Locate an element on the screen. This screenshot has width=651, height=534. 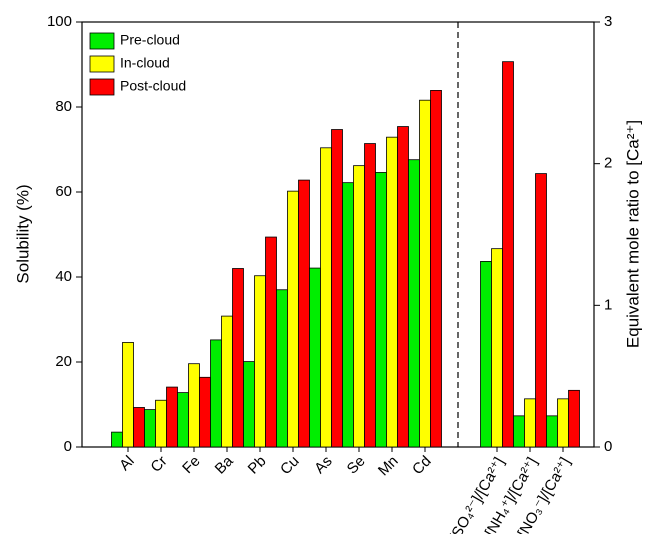
x-tick-label: Al is located at coordinates (126, 463).